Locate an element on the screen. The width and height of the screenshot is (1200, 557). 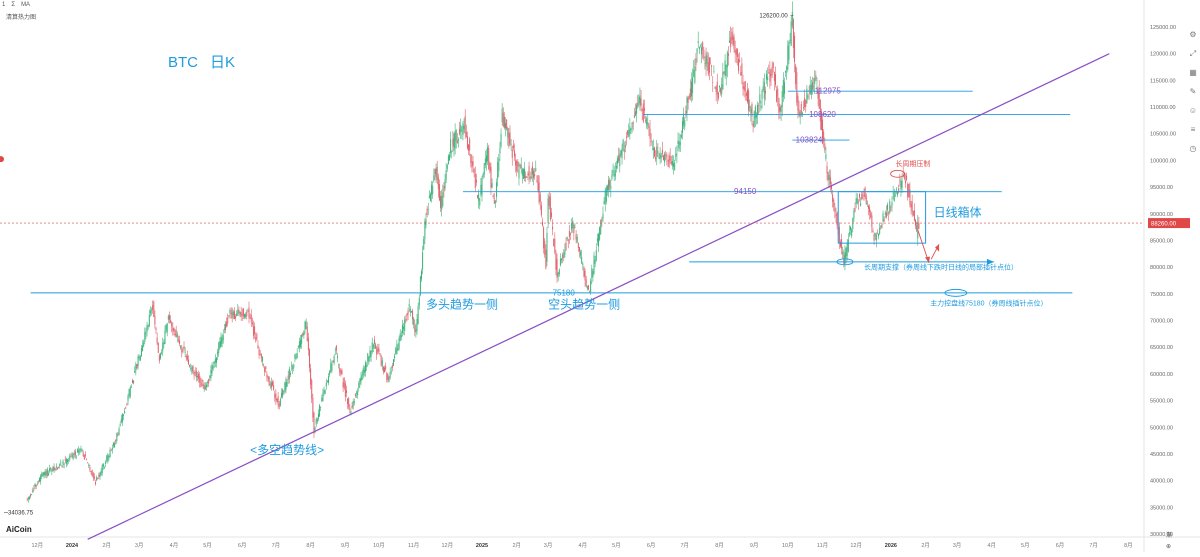
history-icon: ◷ is located at coordinates (1193, 148).